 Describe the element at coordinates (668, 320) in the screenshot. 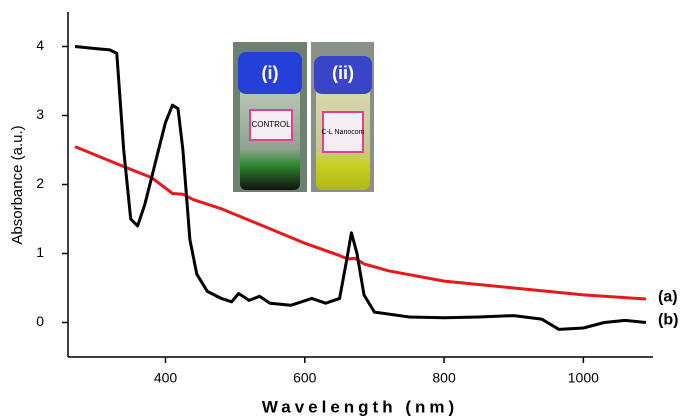

I see `legend-label: (b)` at that location.